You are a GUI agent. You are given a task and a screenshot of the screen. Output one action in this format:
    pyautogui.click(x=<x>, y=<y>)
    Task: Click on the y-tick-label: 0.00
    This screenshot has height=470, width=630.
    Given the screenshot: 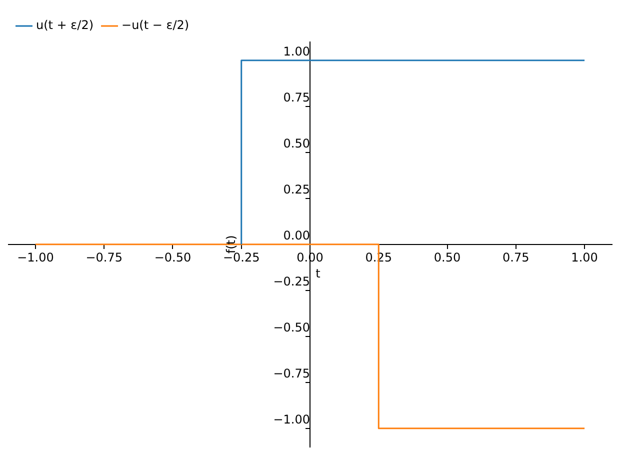 What is the action you would take?
    pyautogui.click(x=296, y=235)
    